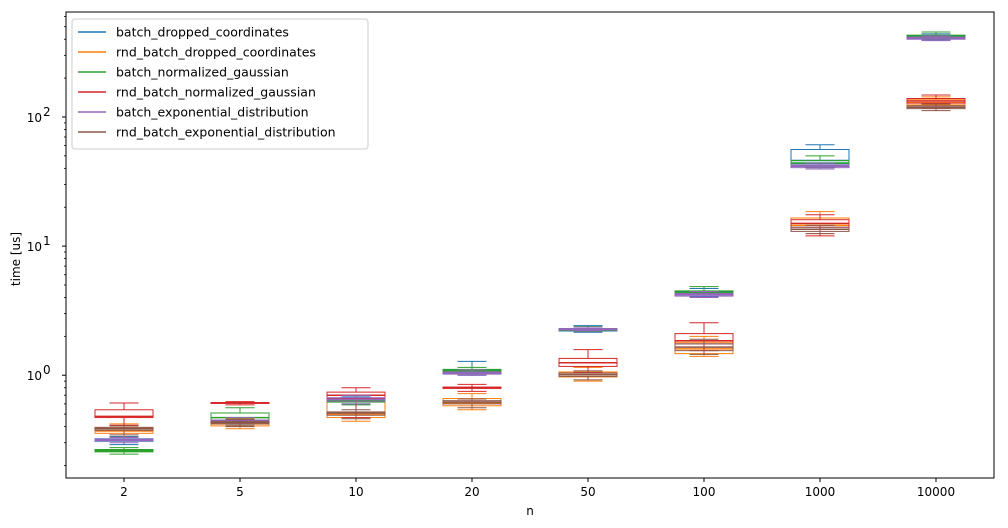 This screenshot has width=1008, height=528. Describe the element at coordinates (16, 259) in the screenshot. I see `y-axis-label: time [us]` at that location.